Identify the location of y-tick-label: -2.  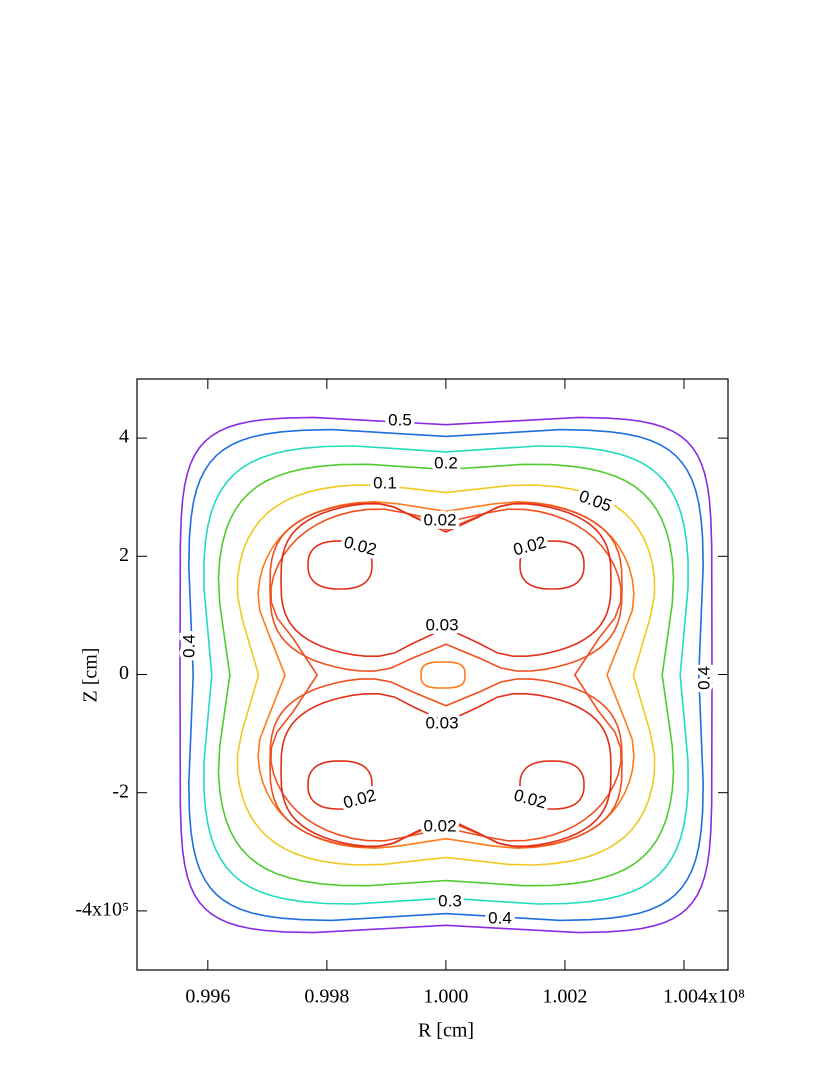
(120, 791).